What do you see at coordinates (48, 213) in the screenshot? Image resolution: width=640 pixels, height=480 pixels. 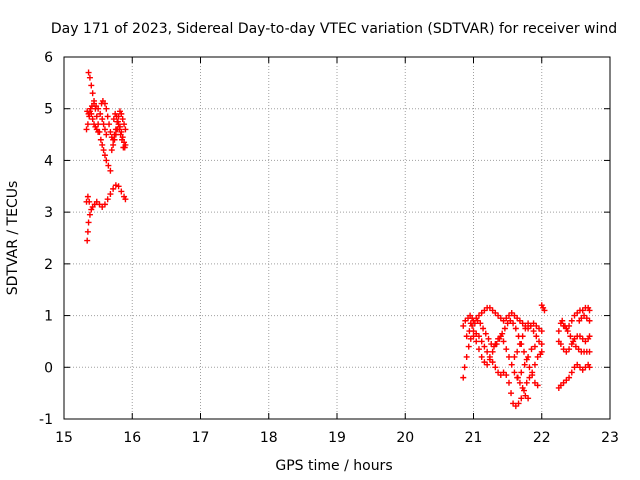 I see `y-tick-label: 3` at bounding box center [48, 213].